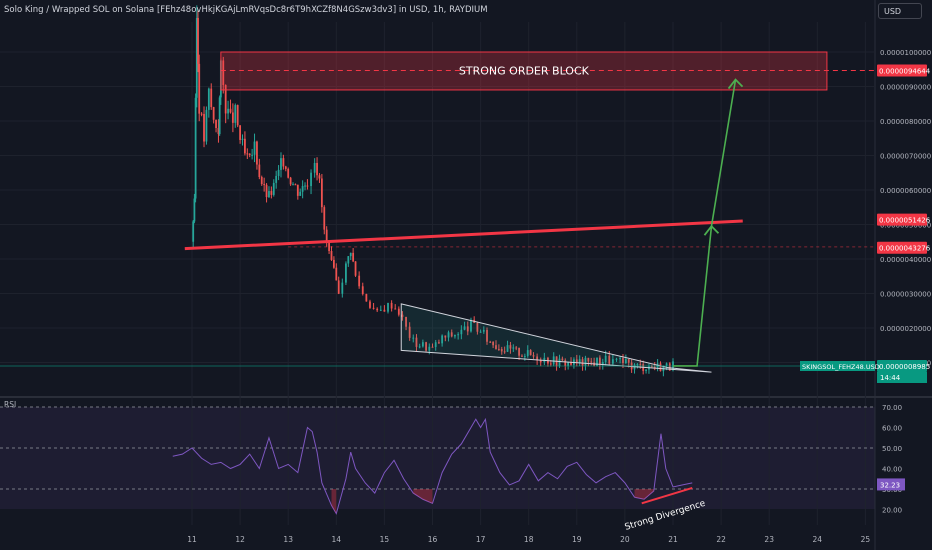 This screenshot has height=550, width=932. I want to click on price-tag-label: 0.0000051426, so click(905, 221).